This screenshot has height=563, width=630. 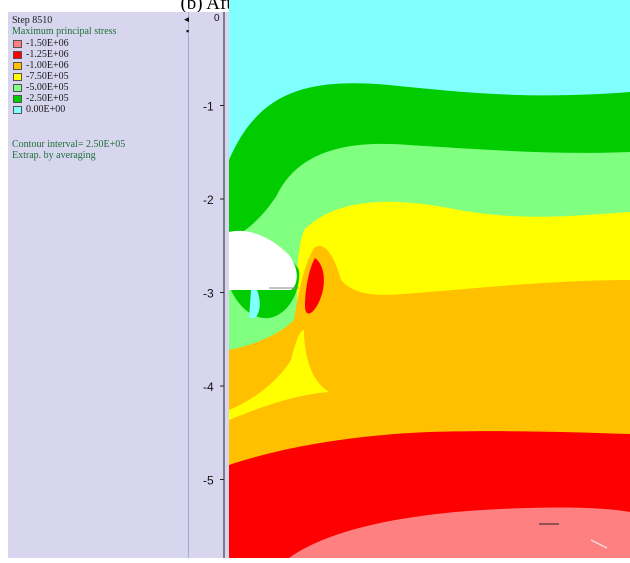 What do you see at coordinates (47, 87) in the screenshot?
I see `legend-entry-label: -5.00E+05` at bounding box center [47, 87].